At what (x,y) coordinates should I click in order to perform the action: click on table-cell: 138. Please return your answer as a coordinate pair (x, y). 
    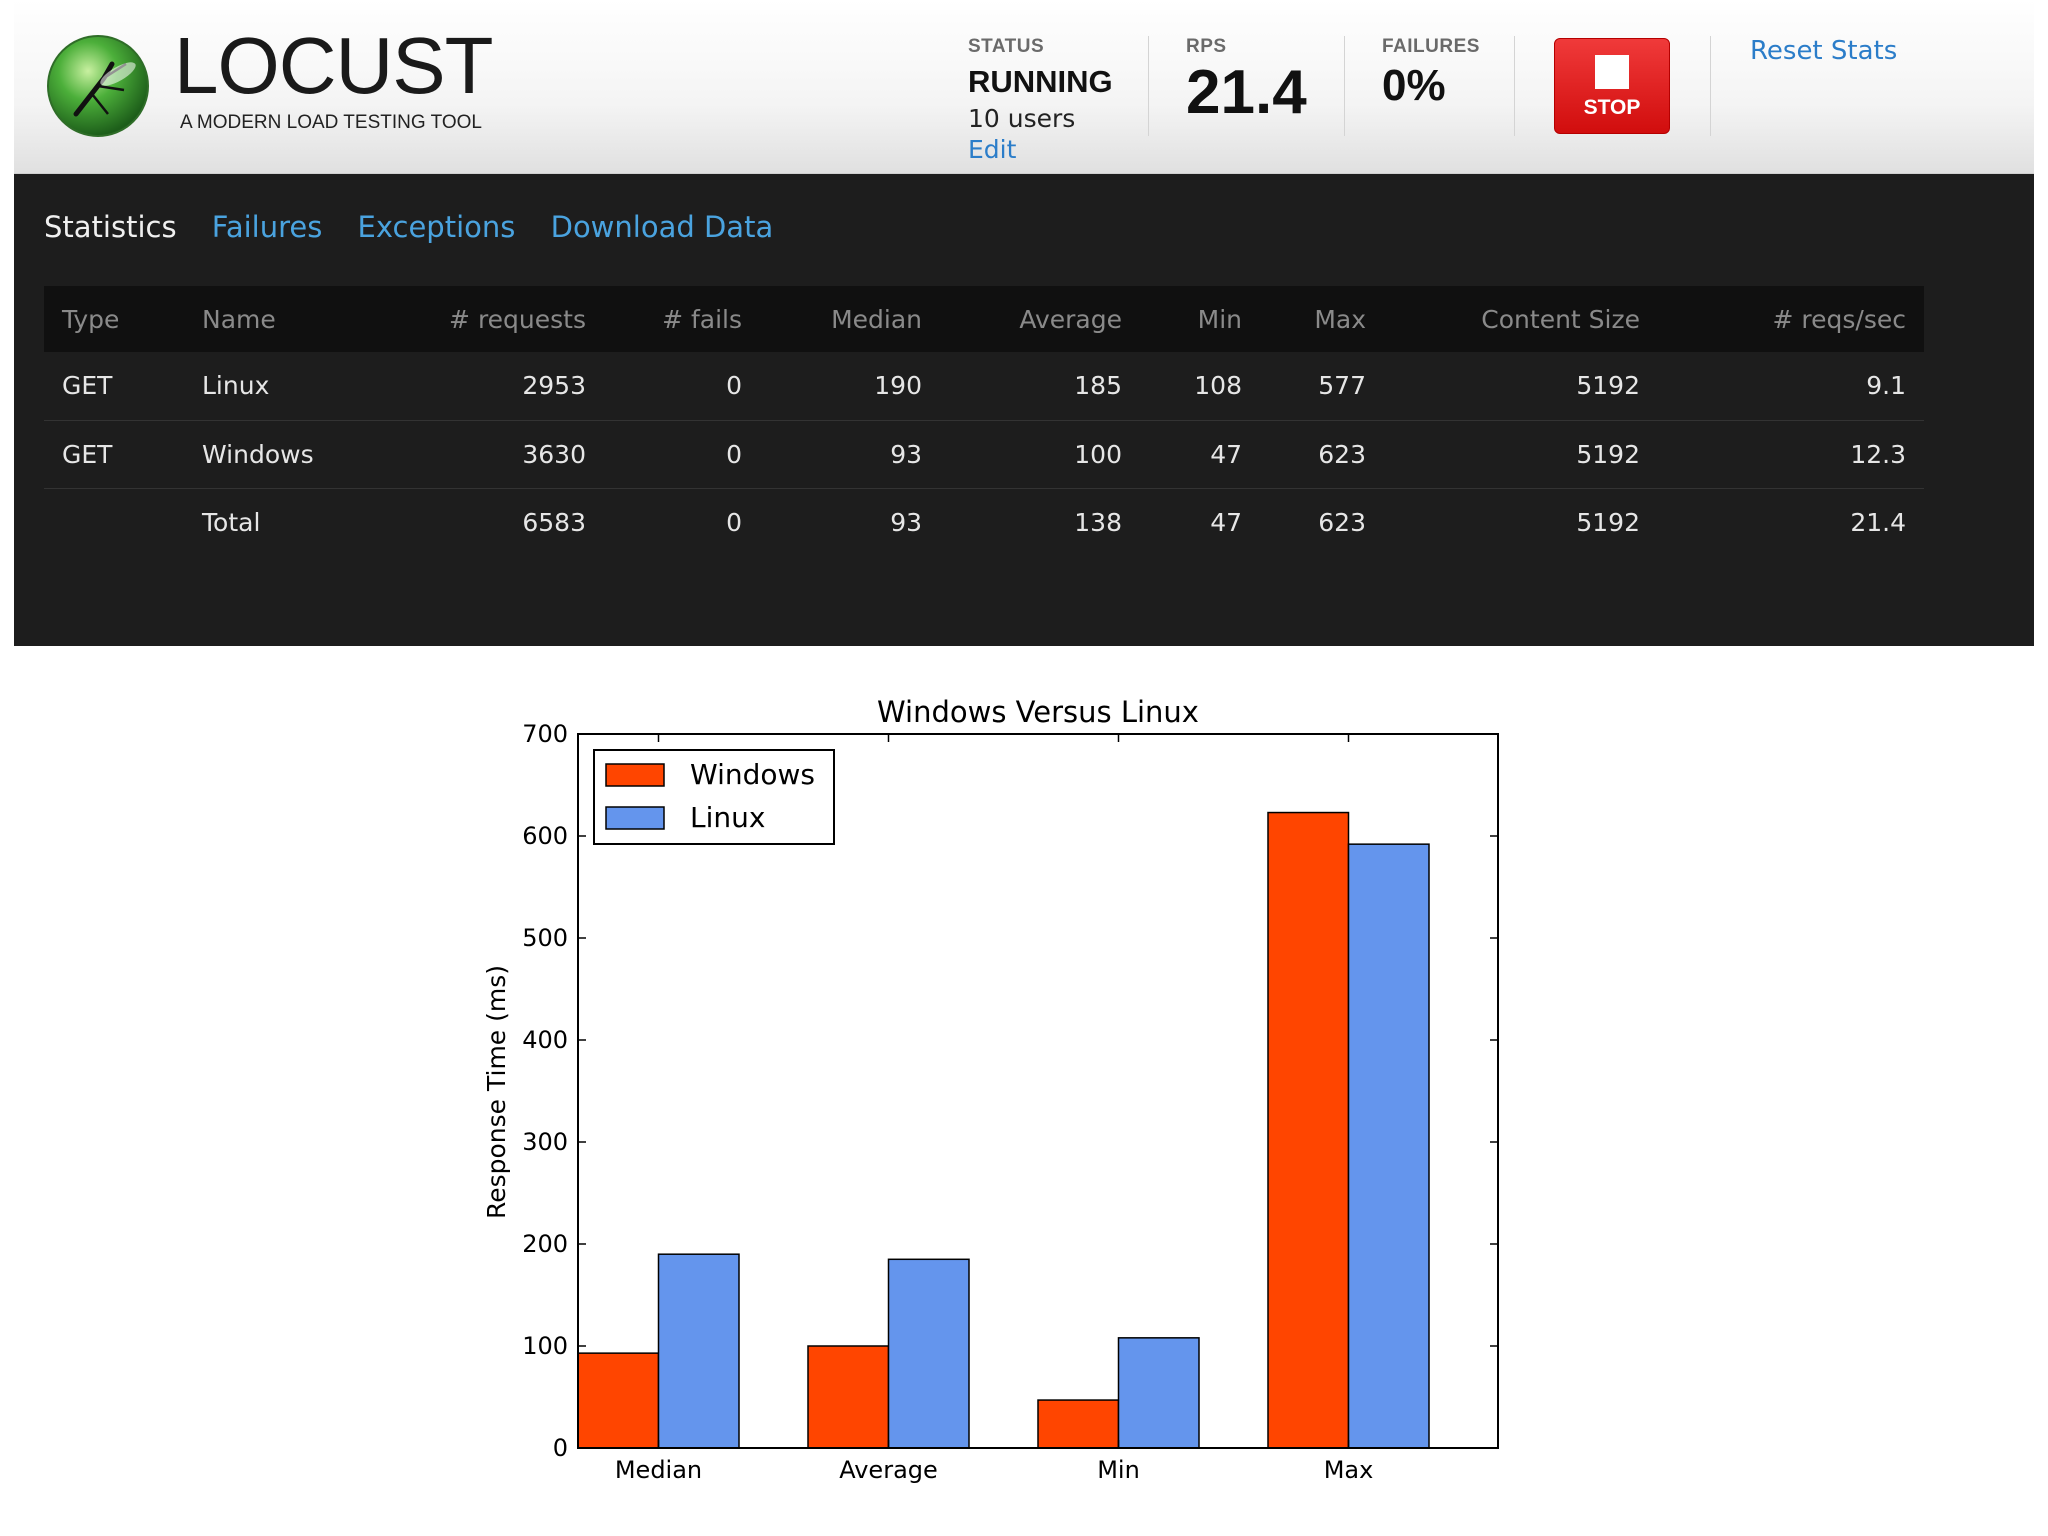
    Looking at the image, I should click on (1098, 522).